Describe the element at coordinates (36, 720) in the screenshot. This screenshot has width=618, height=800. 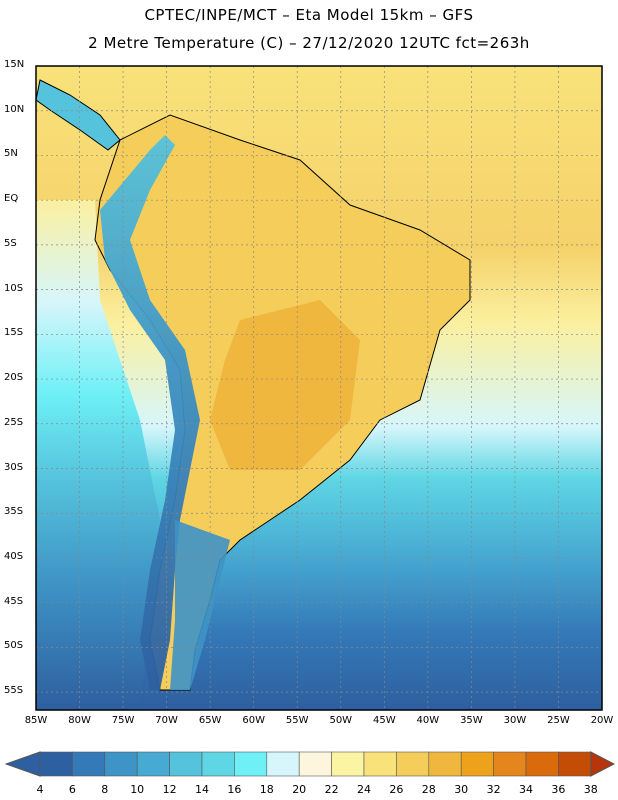
I see `lon-tick-label: 85W` at that location.